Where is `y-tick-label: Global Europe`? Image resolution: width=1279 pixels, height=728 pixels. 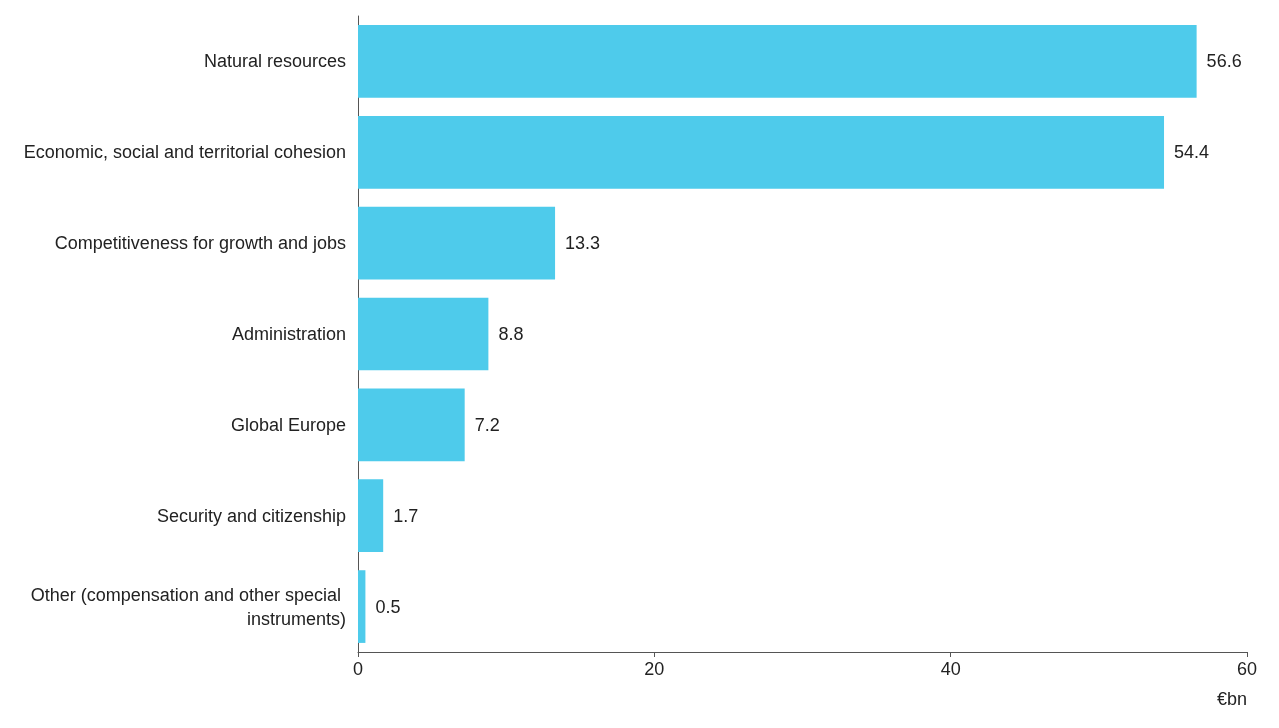
y-tick-label: Global Europe is located at coordinates (288, 424).